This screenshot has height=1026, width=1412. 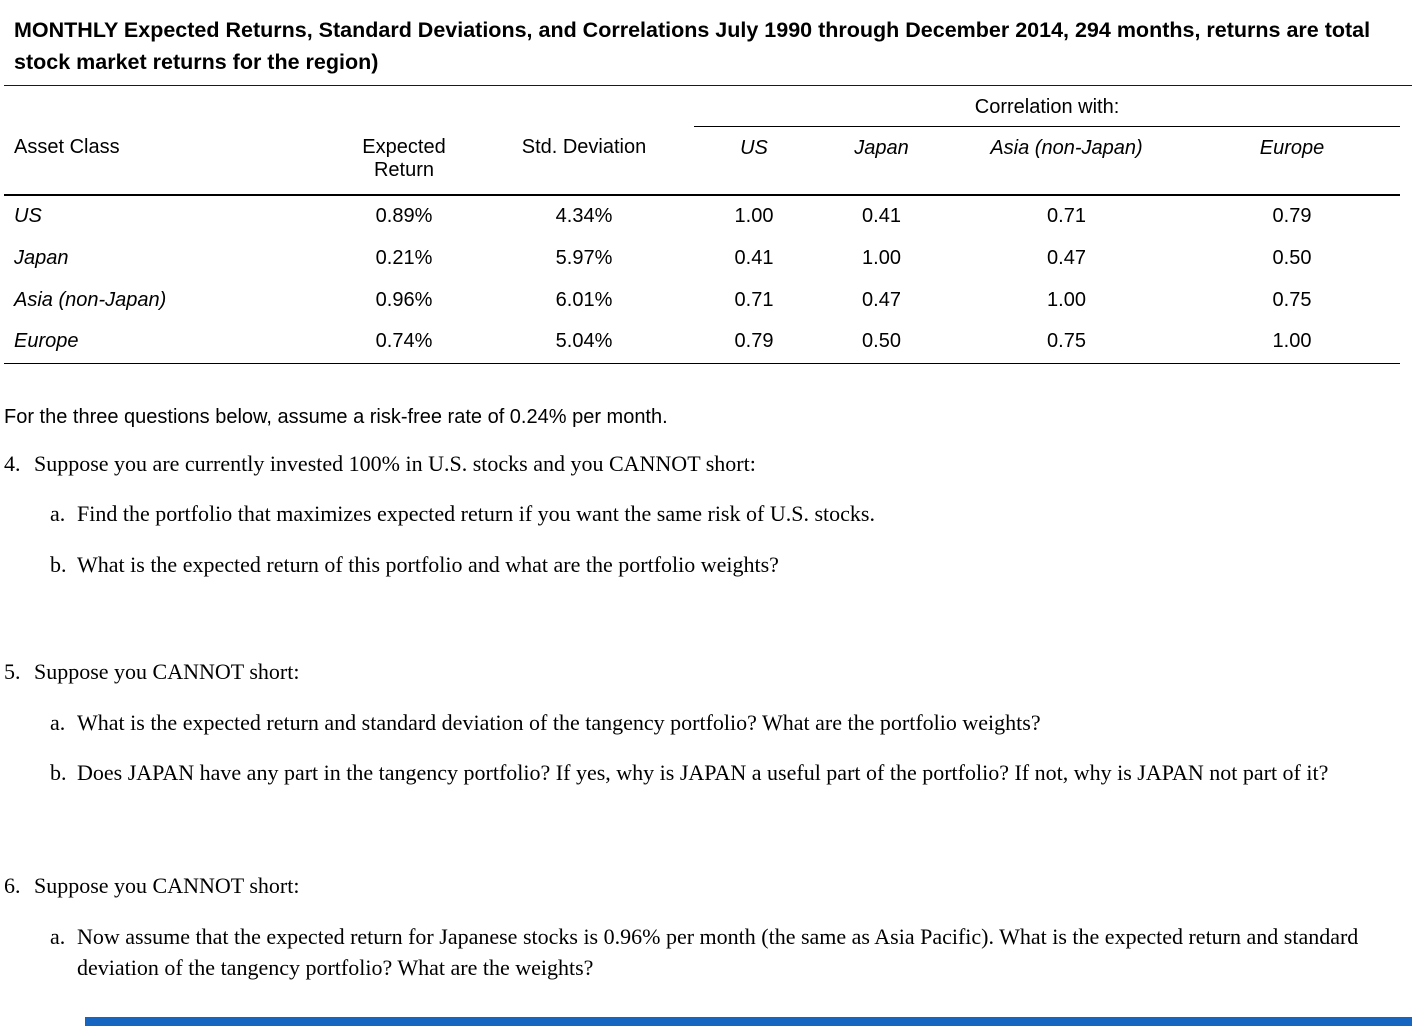 I want to click on expected-return-value: 0.89%, so click(x=404, y=216).